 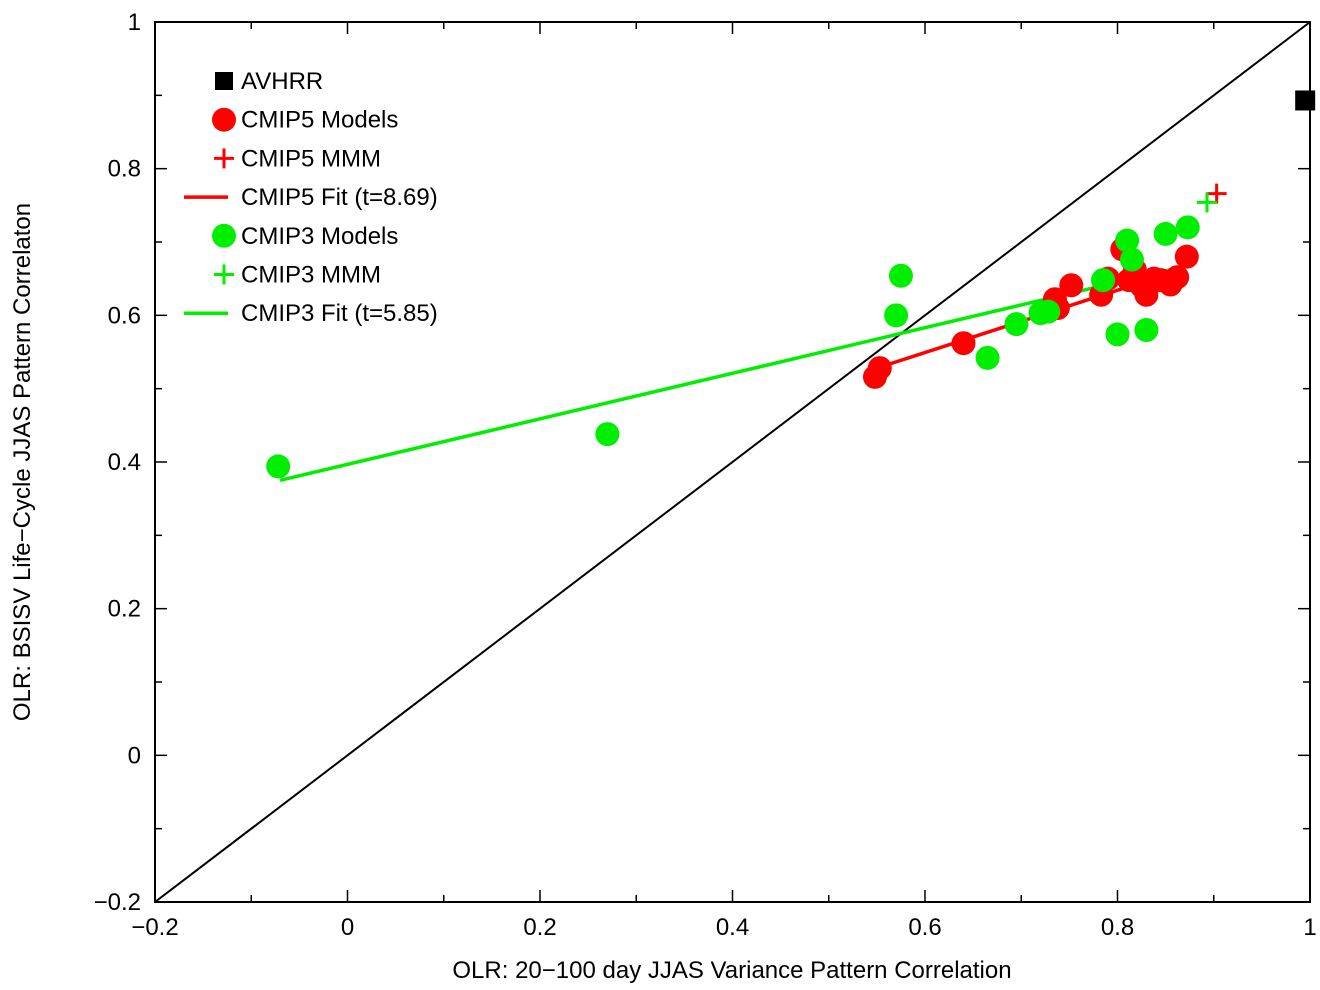 I want to click on legend-label-avhrr: AVHRR, so click(x=282, y=81).